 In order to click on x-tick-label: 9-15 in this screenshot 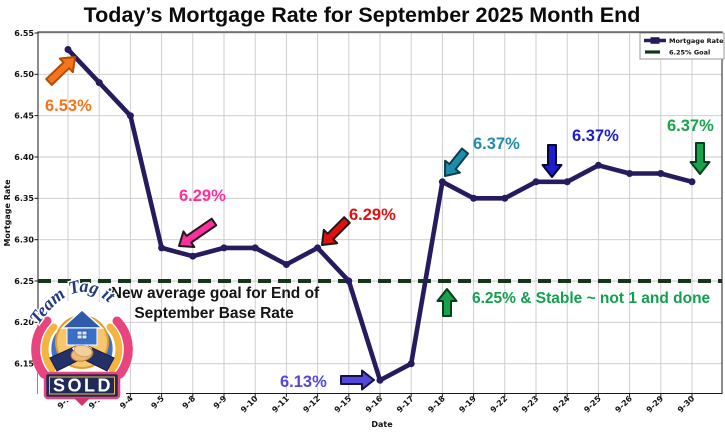, I will do `click(343, 404)`.